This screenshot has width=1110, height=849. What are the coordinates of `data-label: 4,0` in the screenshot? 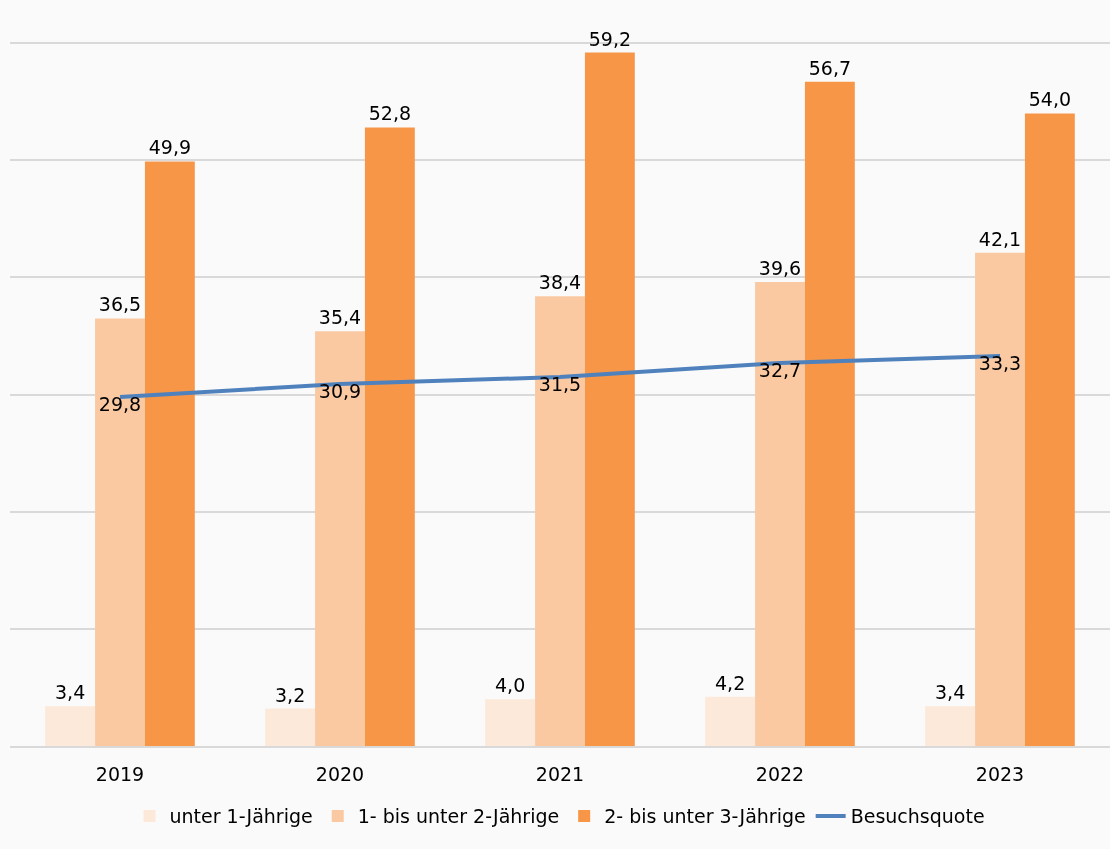 It's located at (510, 685).